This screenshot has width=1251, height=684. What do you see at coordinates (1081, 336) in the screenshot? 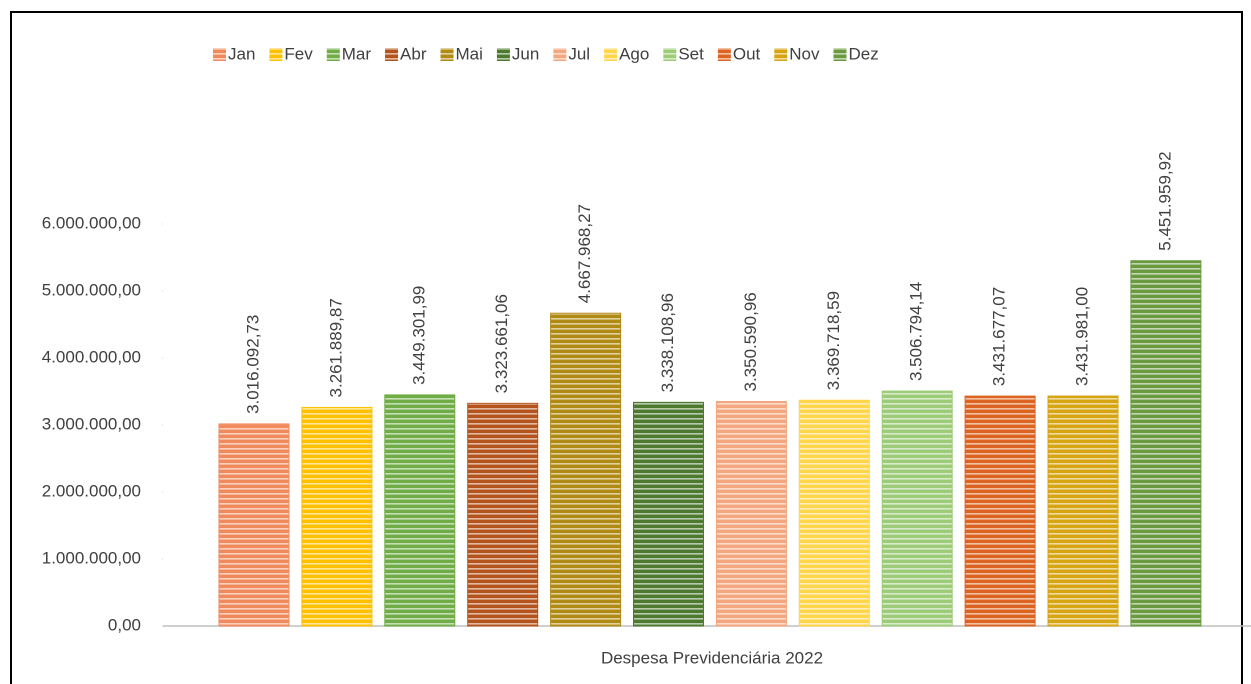
I see `value-label: 3.431.981,00` at bounding box center [1081, 336].